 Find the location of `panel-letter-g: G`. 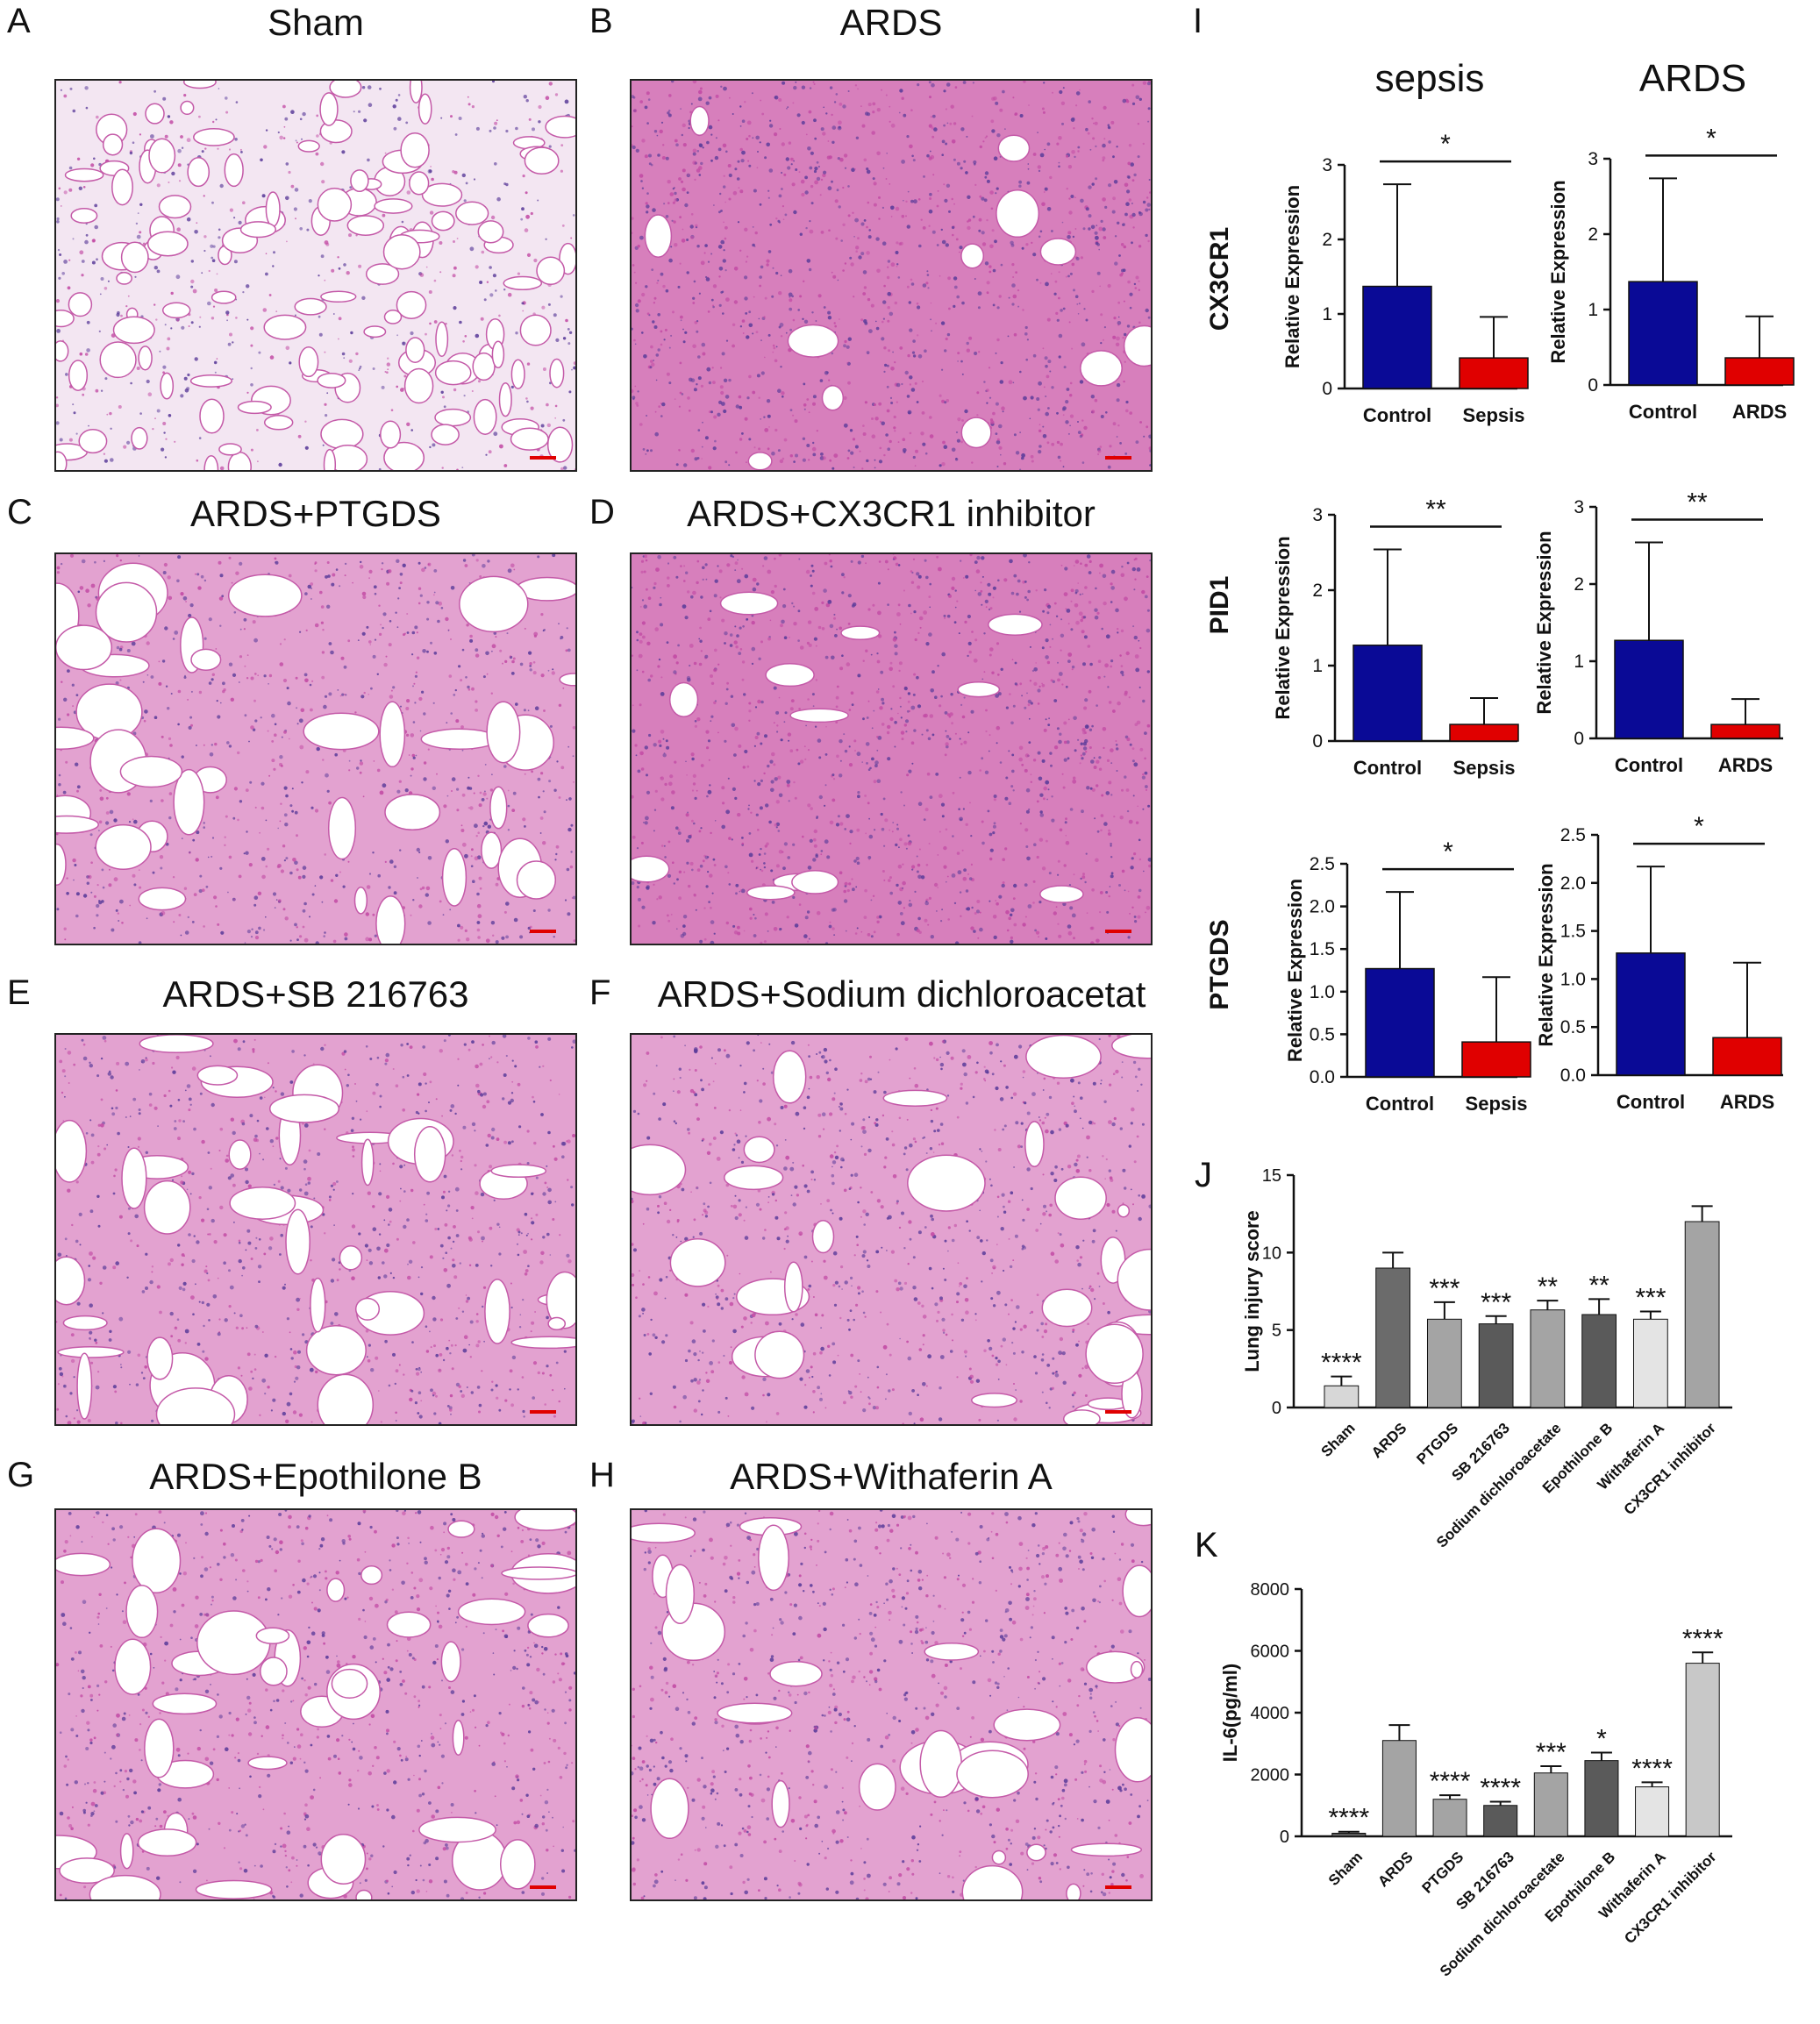

panel-letter-g: G is located at coordinates (21, 1475).